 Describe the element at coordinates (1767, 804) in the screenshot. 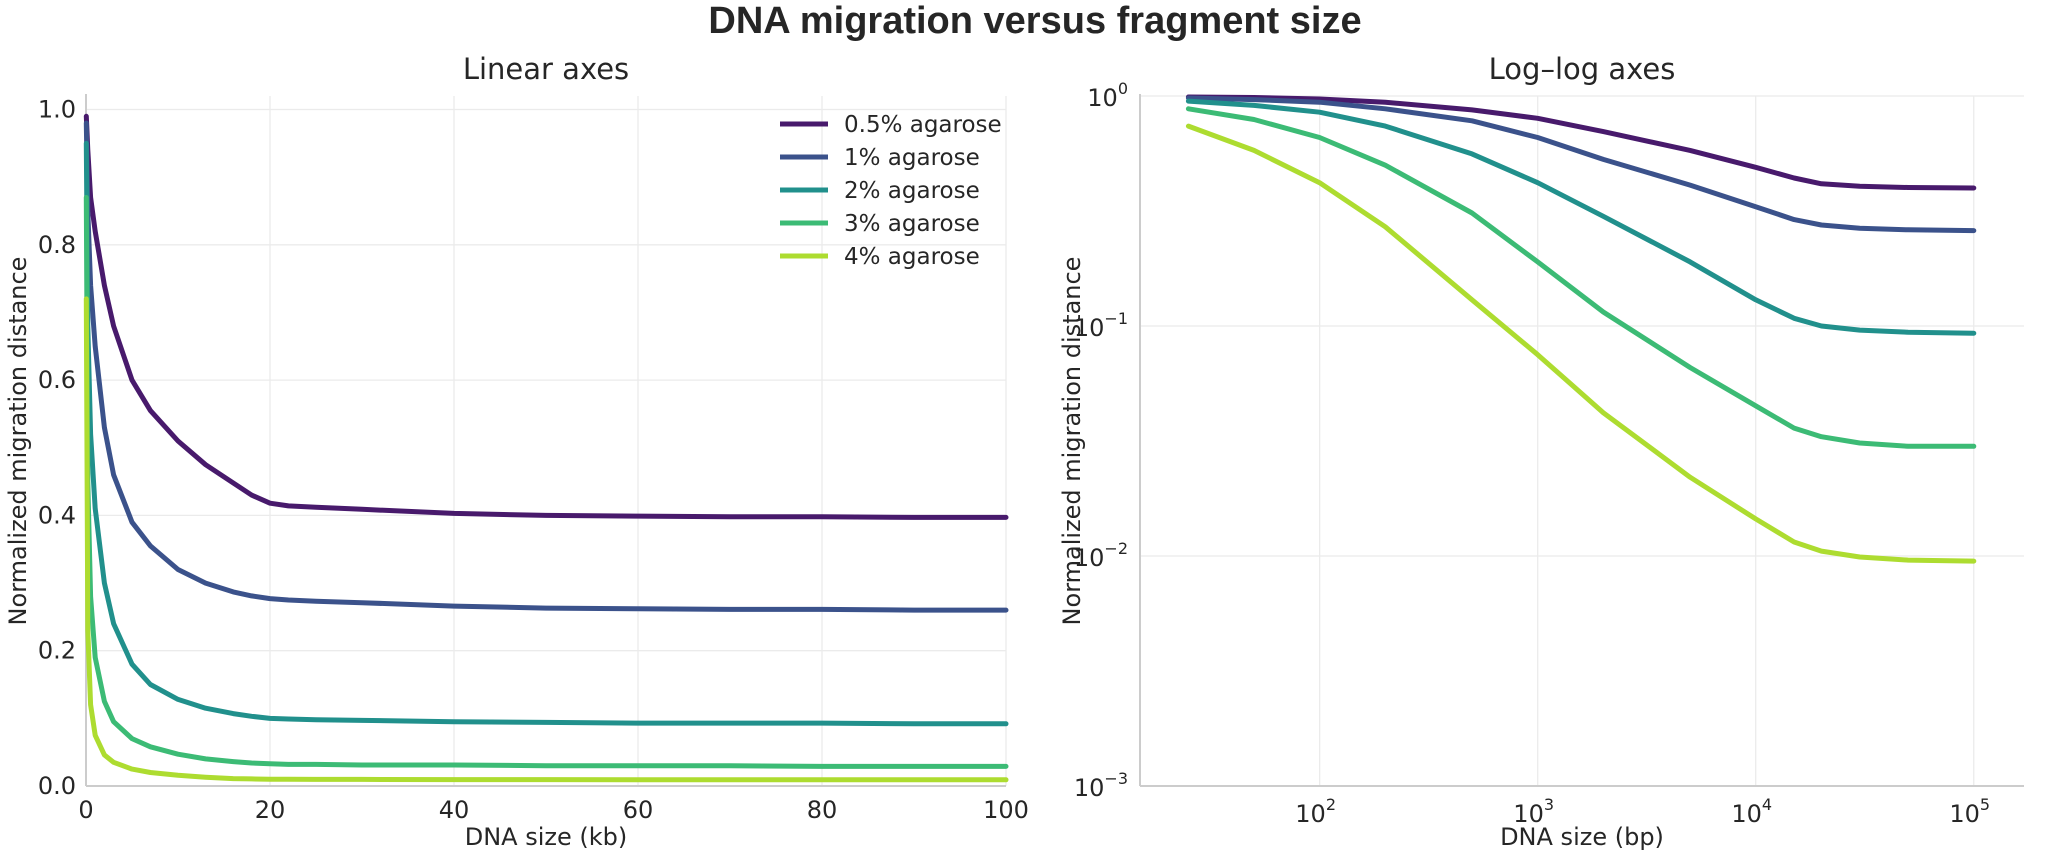

I see `x-tick-exponent: 4` at that location.